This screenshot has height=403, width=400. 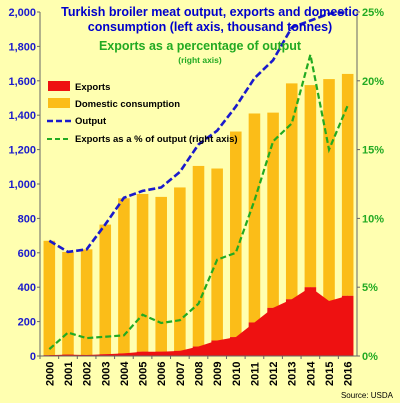 What do you see at coordinates (22, 13) in the screenshot?
I see `y-left-tick-label-2000: 2,000` at bounding box center [22, 13].